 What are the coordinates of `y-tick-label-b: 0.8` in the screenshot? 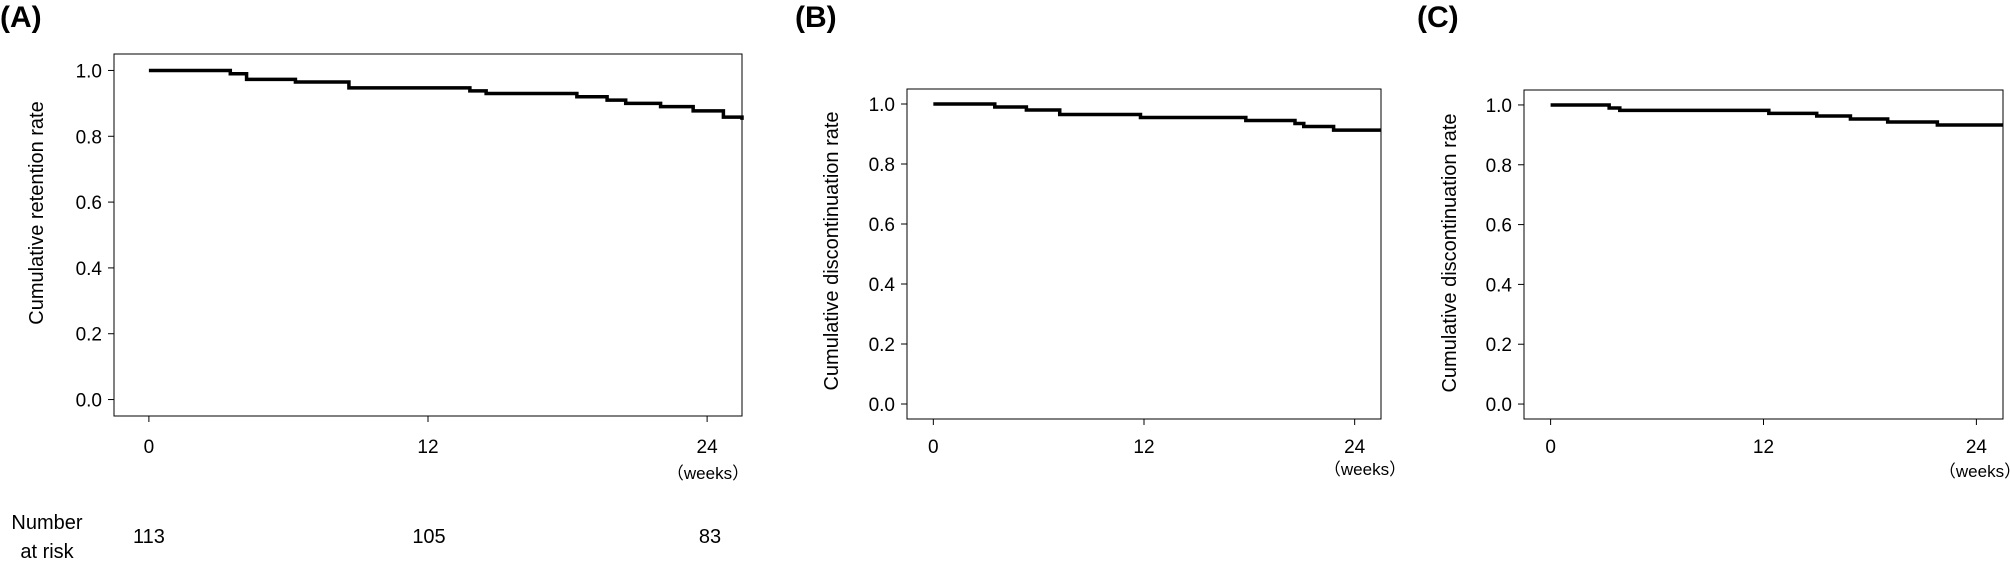 It's located at (882, 165).